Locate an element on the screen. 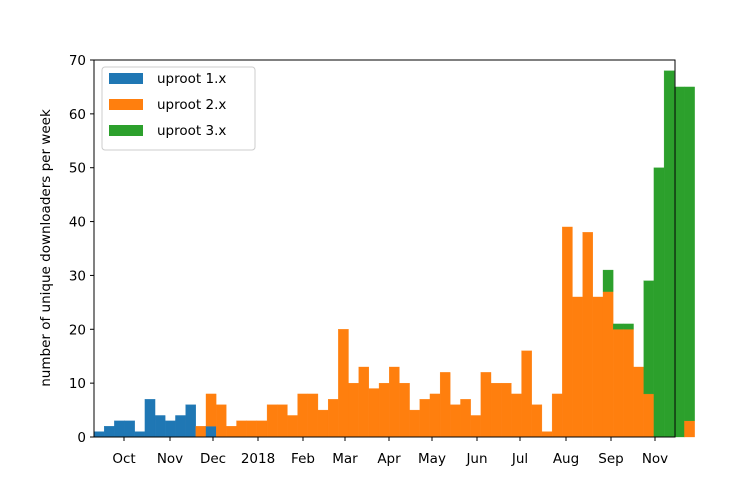  x-tick-label: May is located at coordinates (432, 459).